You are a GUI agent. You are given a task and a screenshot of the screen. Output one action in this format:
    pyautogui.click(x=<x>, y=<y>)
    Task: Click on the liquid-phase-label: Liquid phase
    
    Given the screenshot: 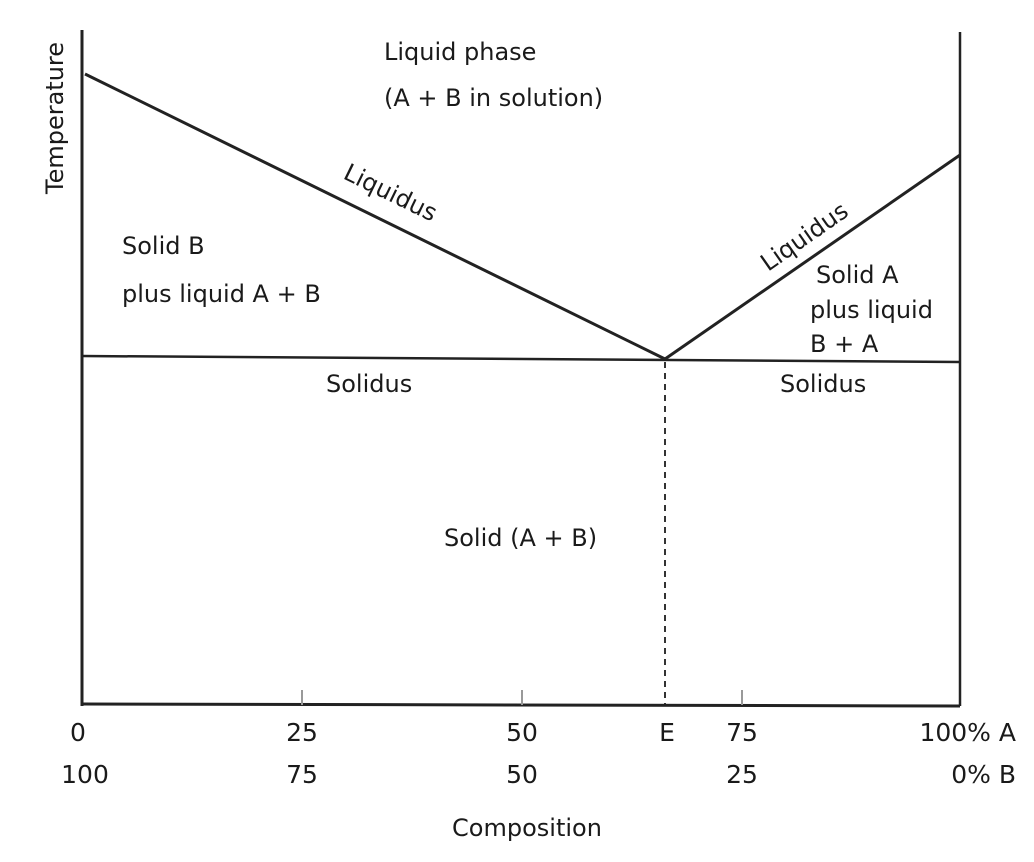 What is the action you would take?
    pyautogui.click(x=460, y=52)
    